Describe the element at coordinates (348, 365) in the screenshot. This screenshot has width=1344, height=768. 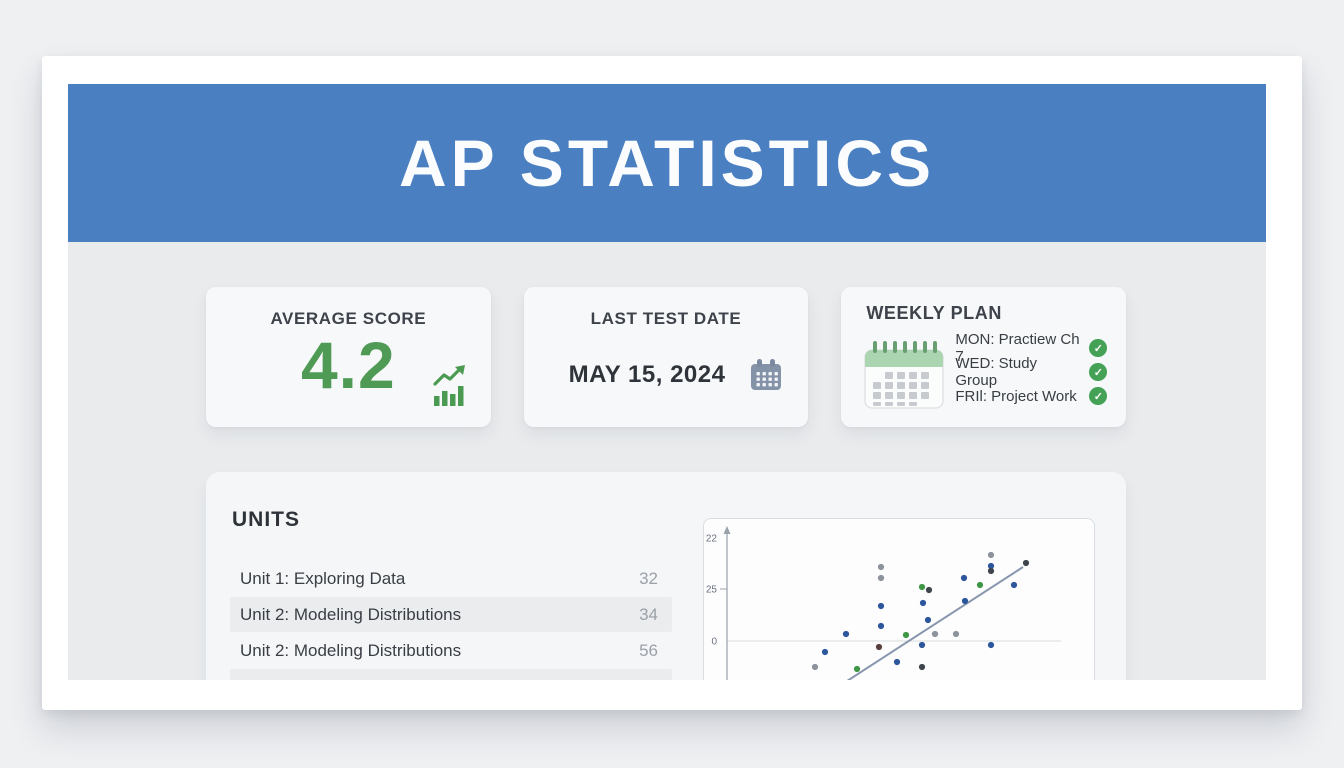
I see `average-score-value: 4.2` at that location.